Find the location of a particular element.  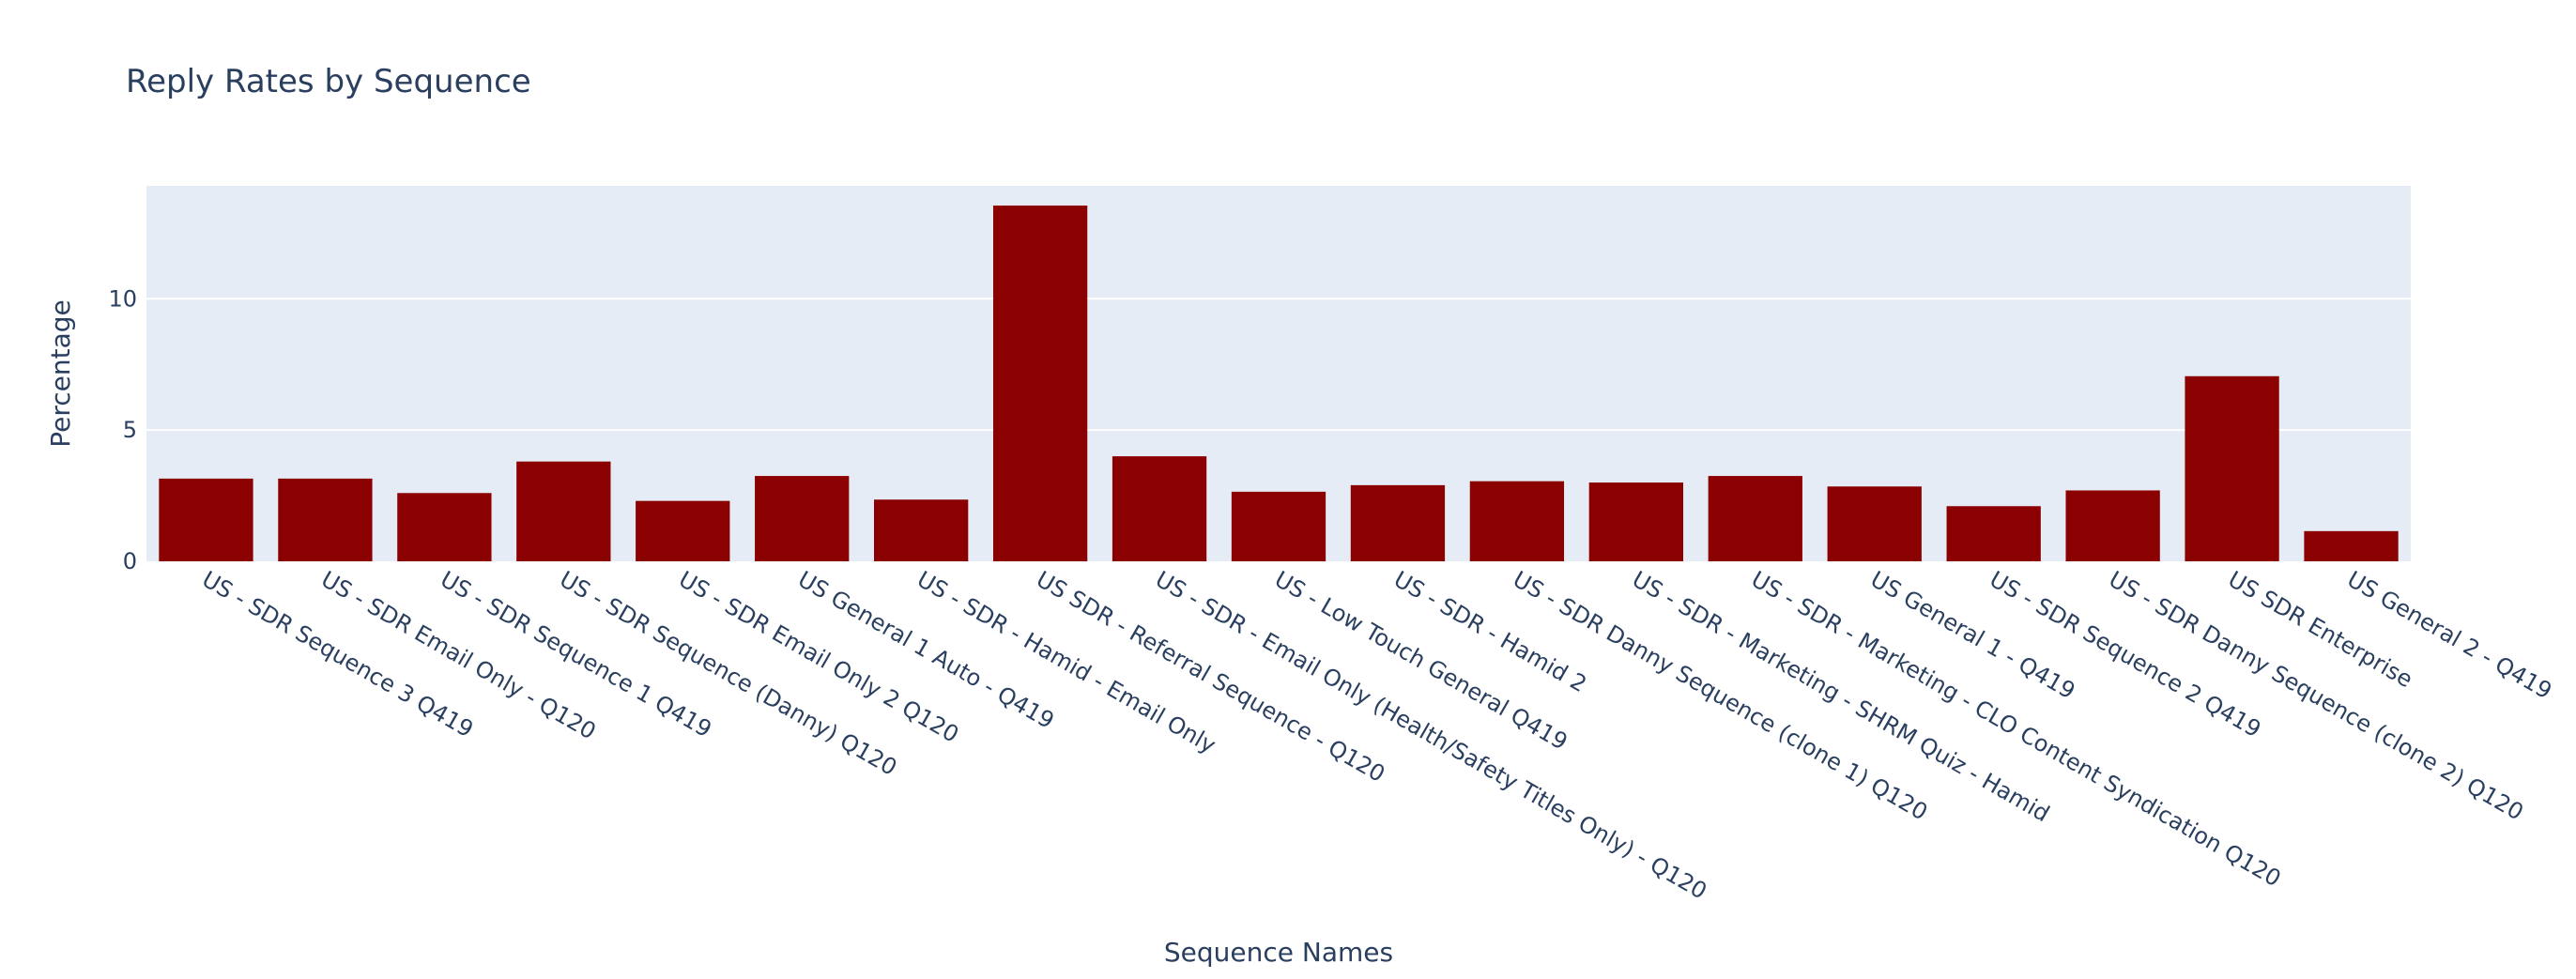

x-tick-label: US General 2 - Q419 is located at coordinates (2450, 635).